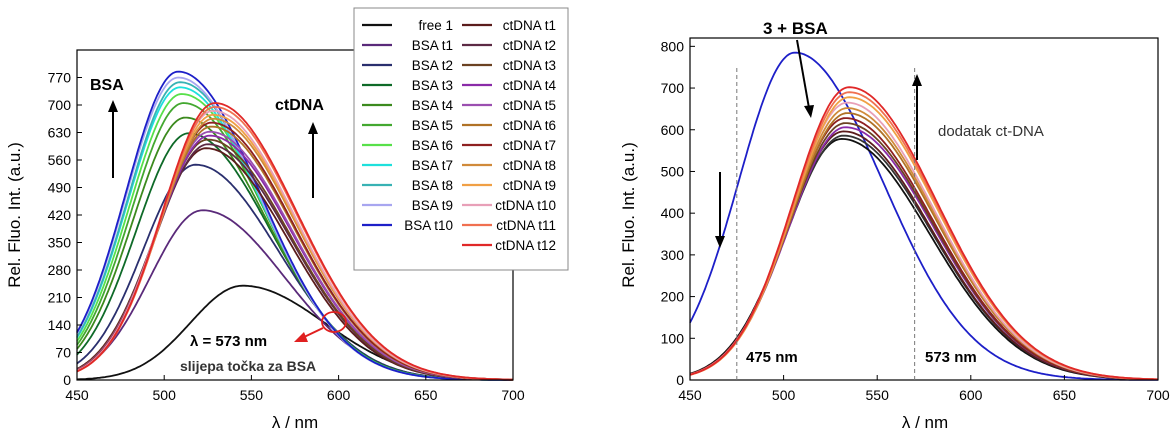  I want to click on isosbestic-annotation: slijepa točka za BSA, so click(248, 366).